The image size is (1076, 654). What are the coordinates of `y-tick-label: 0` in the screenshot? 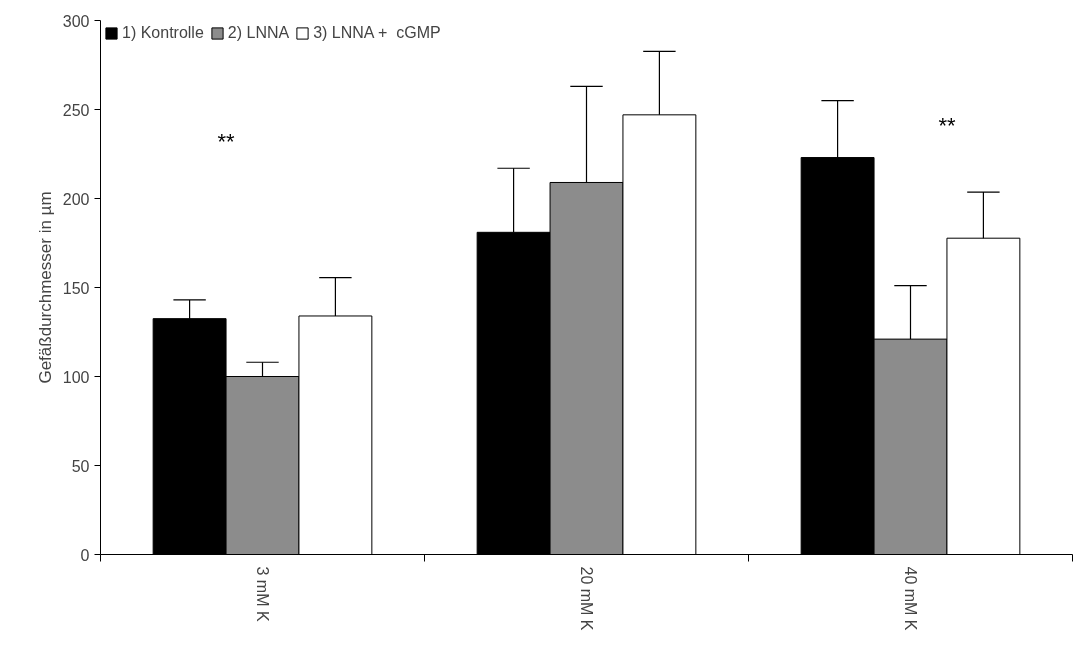 It's located at (85, 555).